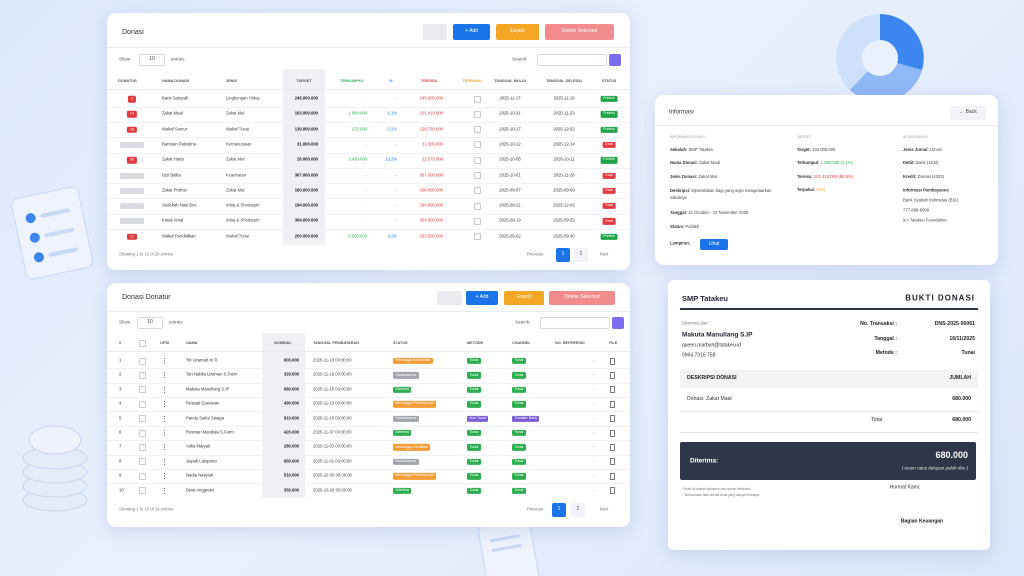 The image size is (1024, 576). I want to click on cell-tanggal: 2025-11-18 00:00:00, so click(332, 375).